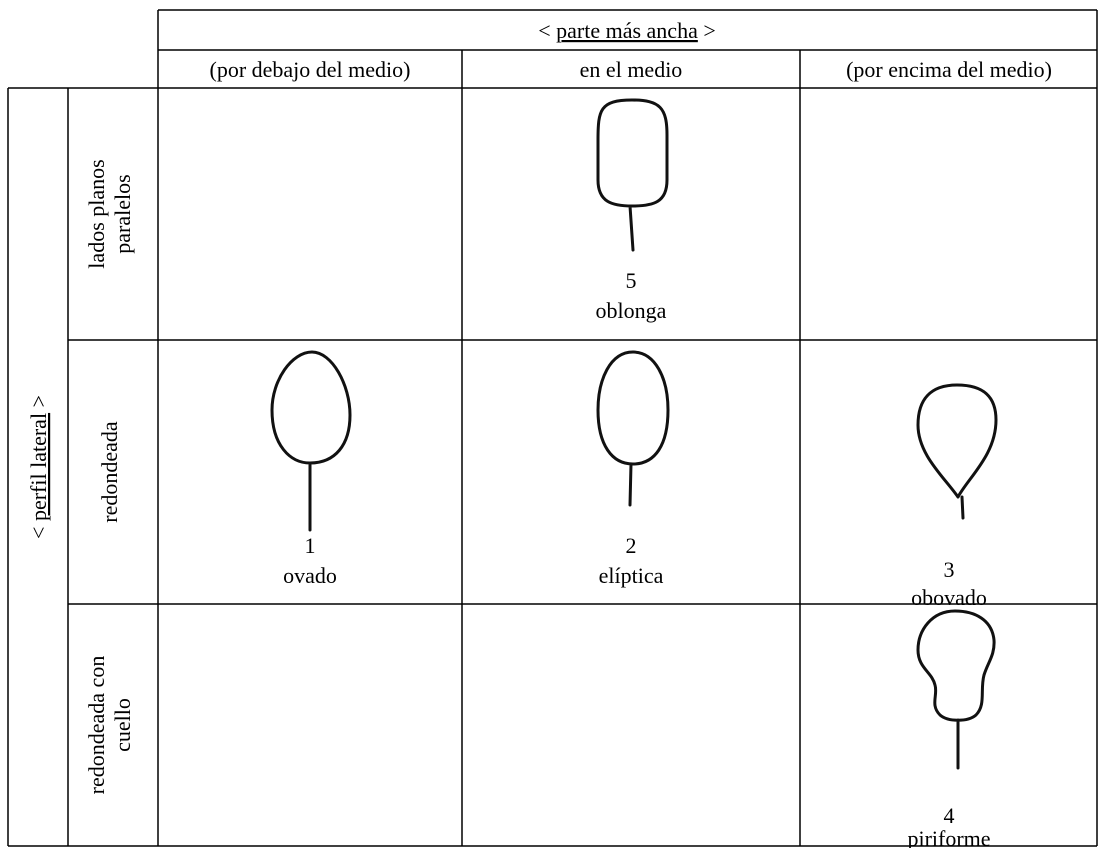  I want to click on shape-number: 5, so click(631, 280).